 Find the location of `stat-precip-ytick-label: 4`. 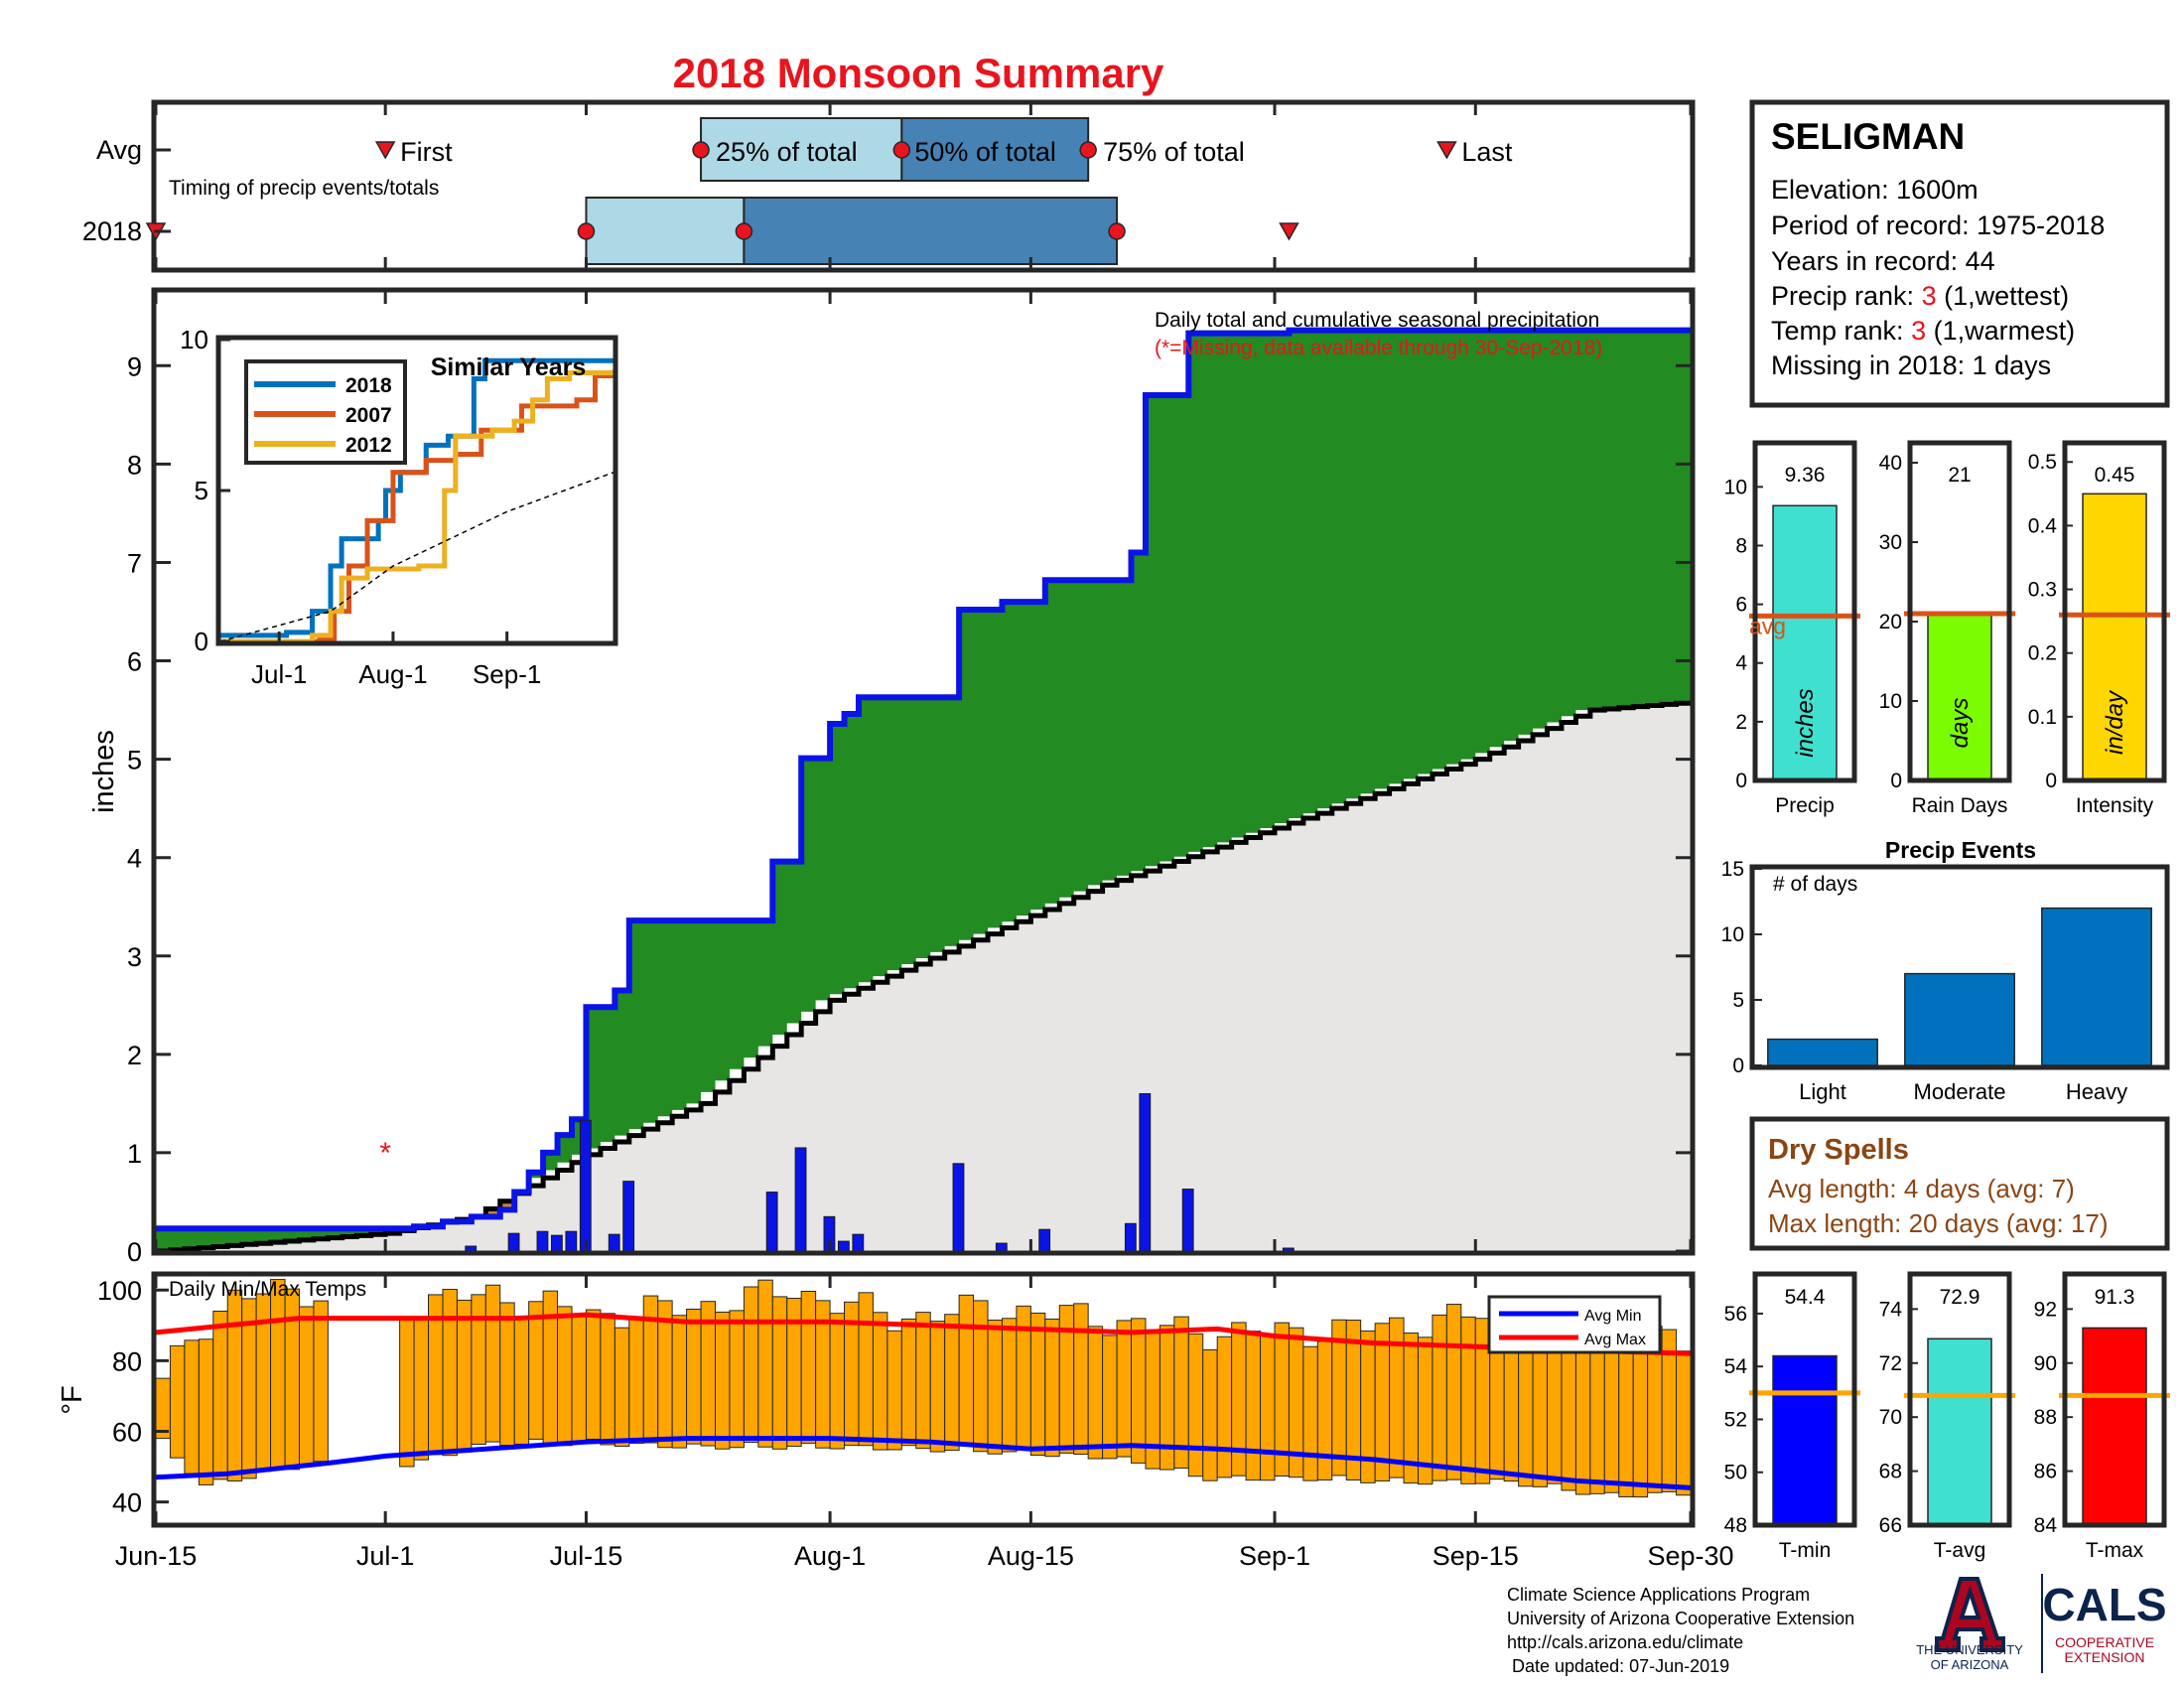

stat-precip-ytick-label: 4 is located at coordinates (1741, 663).